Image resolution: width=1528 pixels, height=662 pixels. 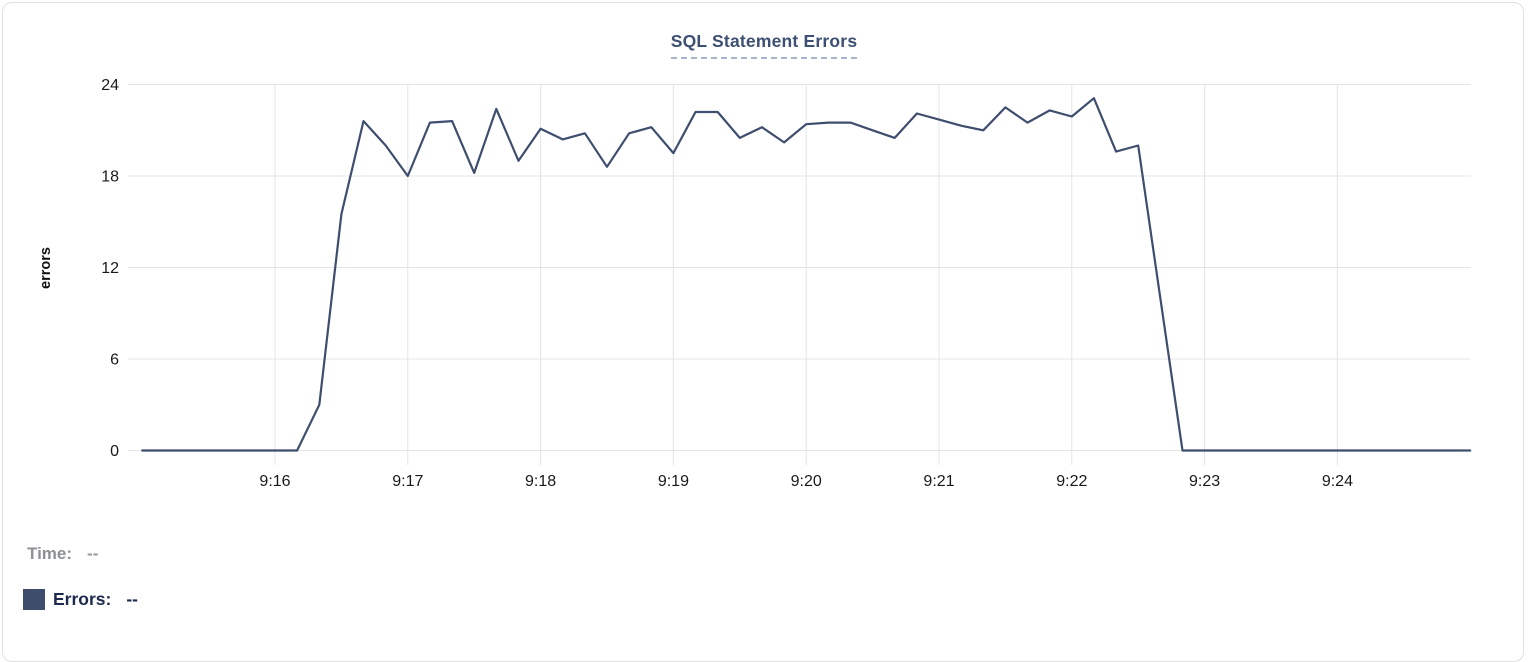 I want to click on x-tick-label-9-18: 9:18, so click(x=540, y=481).